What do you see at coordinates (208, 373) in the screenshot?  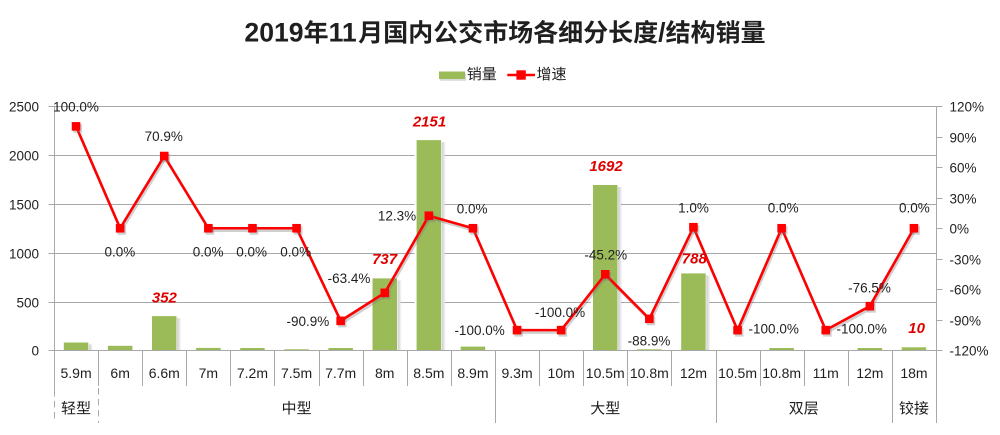 I see `svg-text: 7m` at bounding box center [208, 373].